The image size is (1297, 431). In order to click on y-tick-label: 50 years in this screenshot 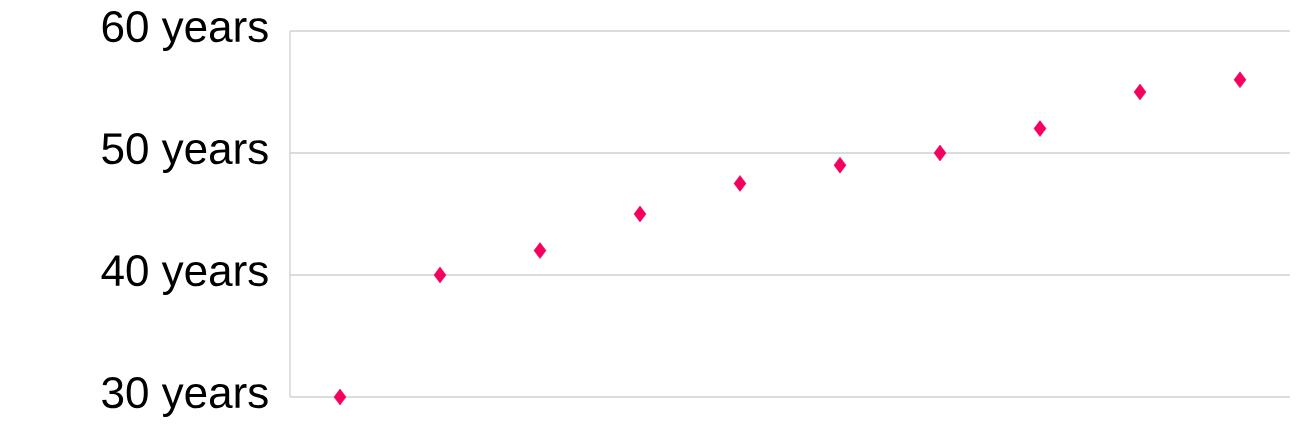, I will do `click(185, 153)`.